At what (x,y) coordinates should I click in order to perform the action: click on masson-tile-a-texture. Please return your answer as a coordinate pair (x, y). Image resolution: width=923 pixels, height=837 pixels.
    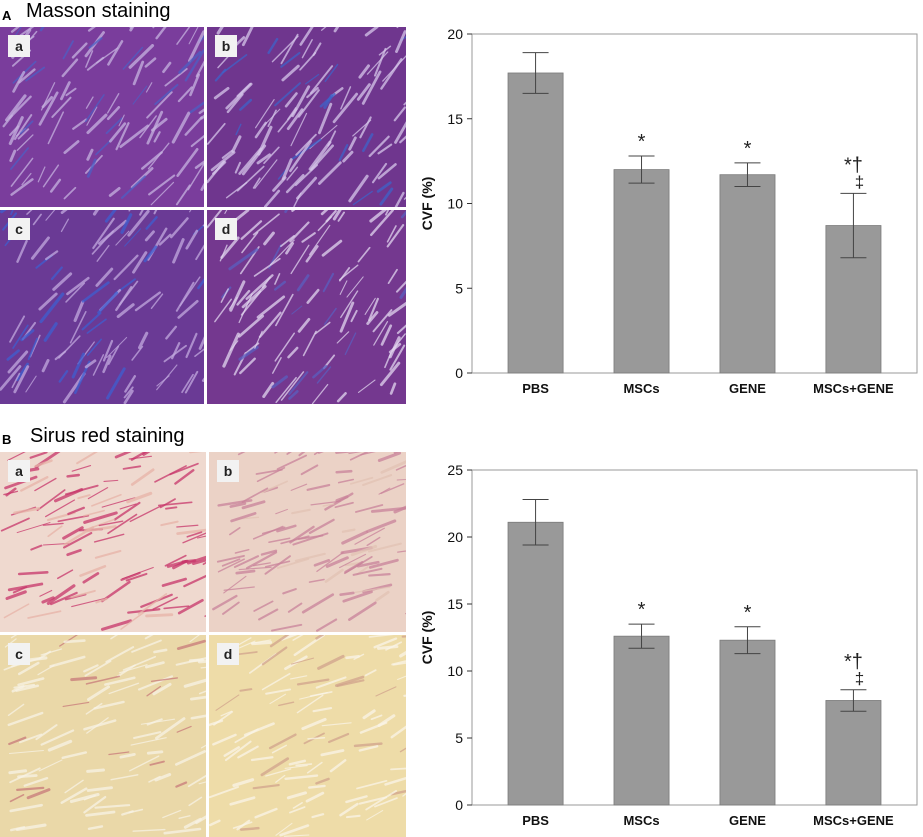
    Looking at the image, I should click on (102, 117).